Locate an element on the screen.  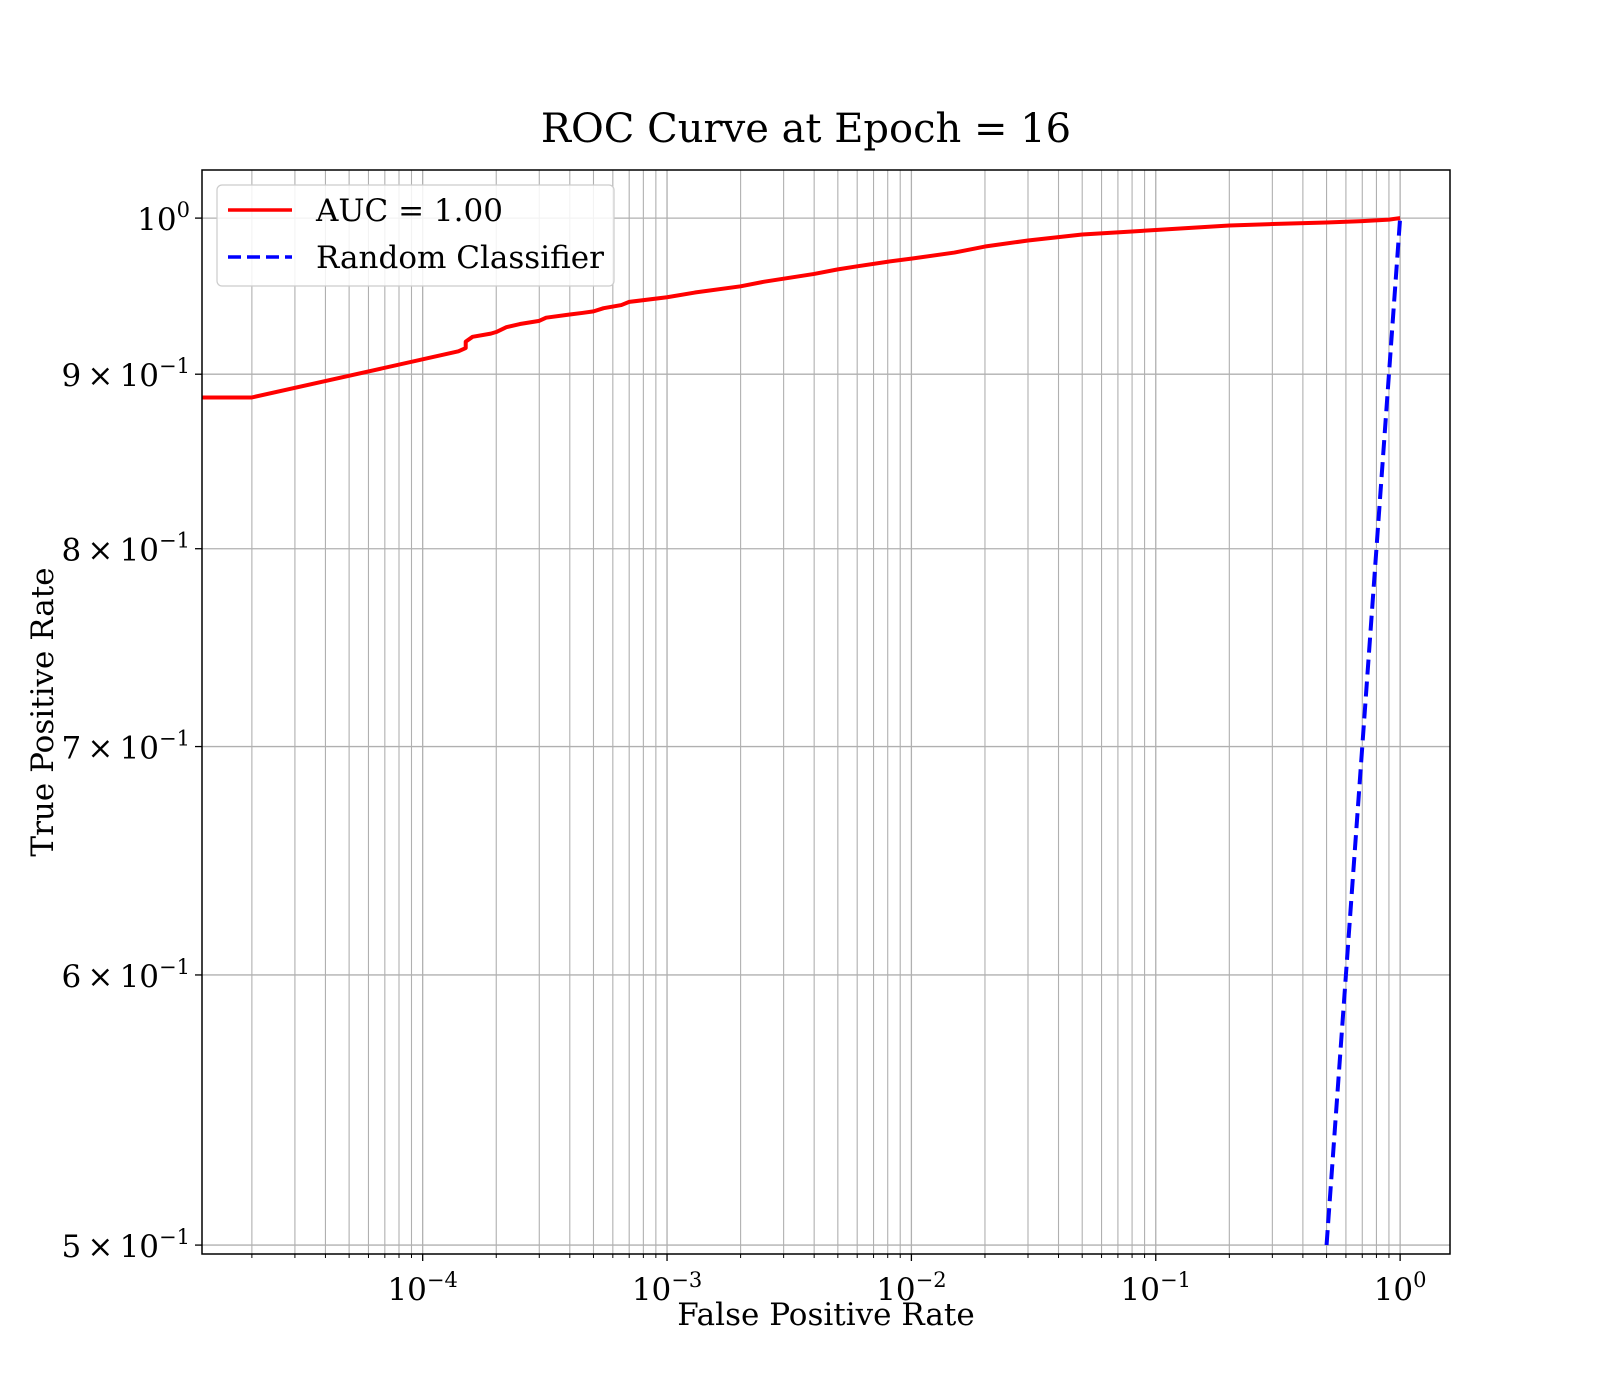
legend: AUC = 1.00 Random Classifier is located at coordinates (415, 235).